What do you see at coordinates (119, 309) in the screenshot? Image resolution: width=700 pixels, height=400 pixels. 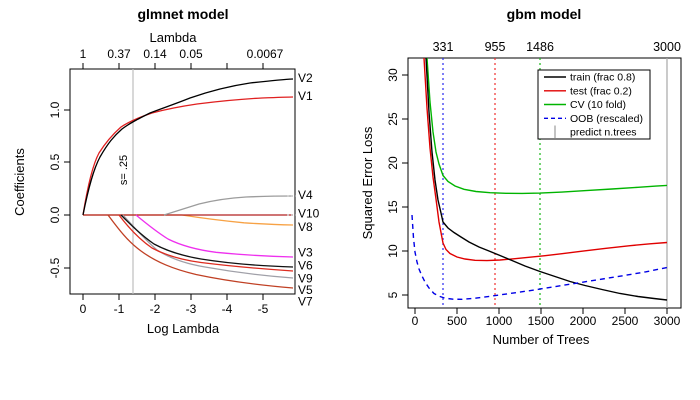 I see `svg-text: -1` at bounding box center [119, 309].